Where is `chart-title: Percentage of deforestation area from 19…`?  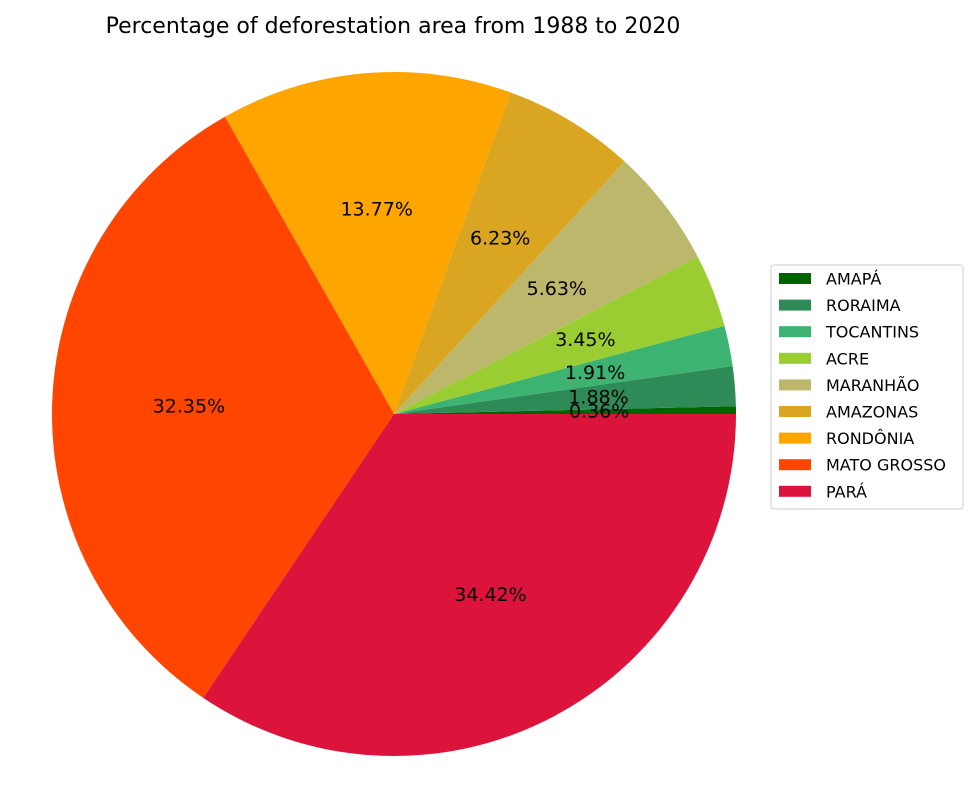
chart-title: Percentage of deforestation area from 19… is located at coordinates (393, 26).